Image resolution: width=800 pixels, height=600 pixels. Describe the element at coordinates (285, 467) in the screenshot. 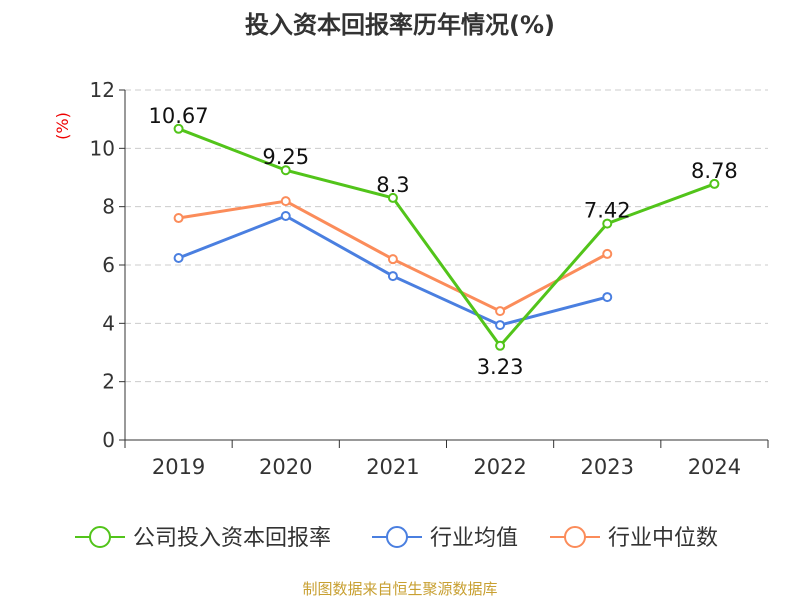

I see `x-tick-label: 2020` at that location.